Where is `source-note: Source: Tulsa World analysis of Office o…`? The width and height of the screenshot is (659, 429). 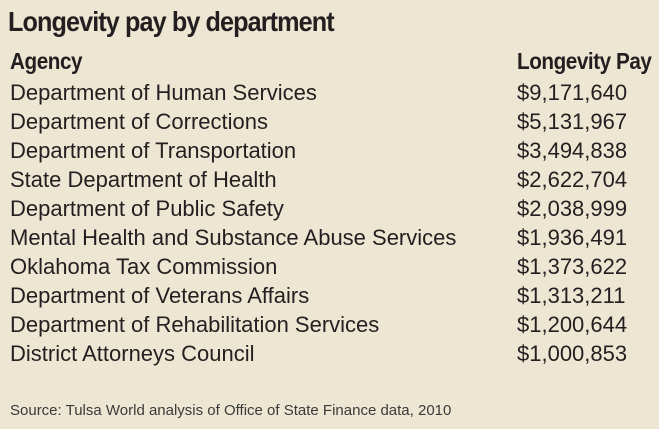 source-note: Source: Tulsa World analysis of Office o… is located at coordinates (231, 410).